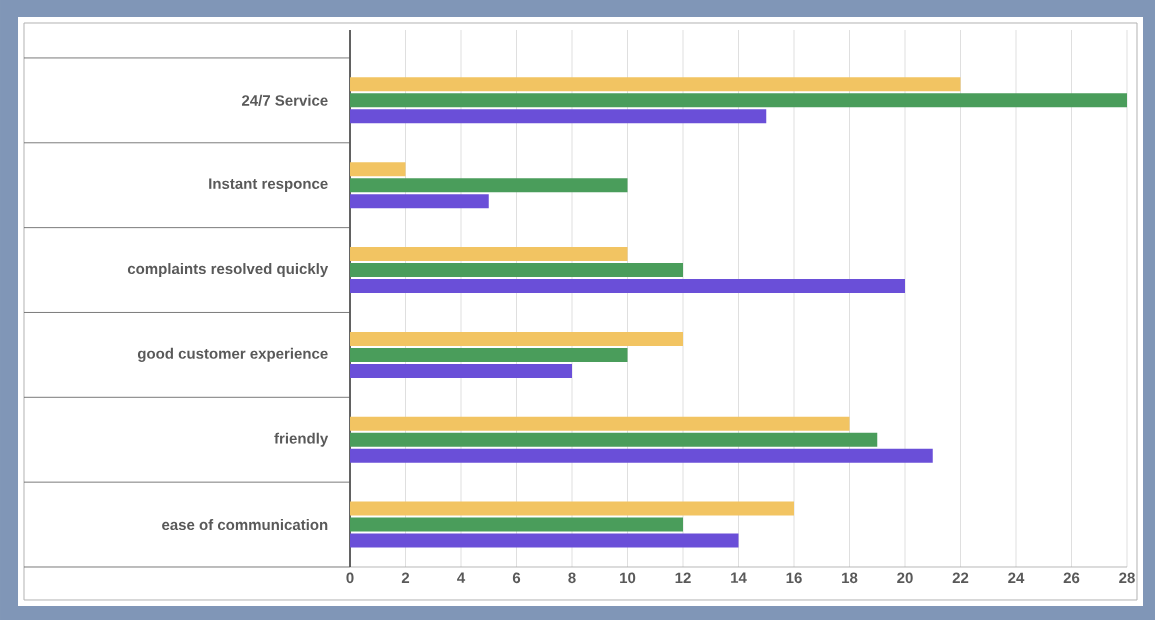  Describe the element at coordinates (350, 578) in the screenshot. I see `x-tick-label: 0` at that location.